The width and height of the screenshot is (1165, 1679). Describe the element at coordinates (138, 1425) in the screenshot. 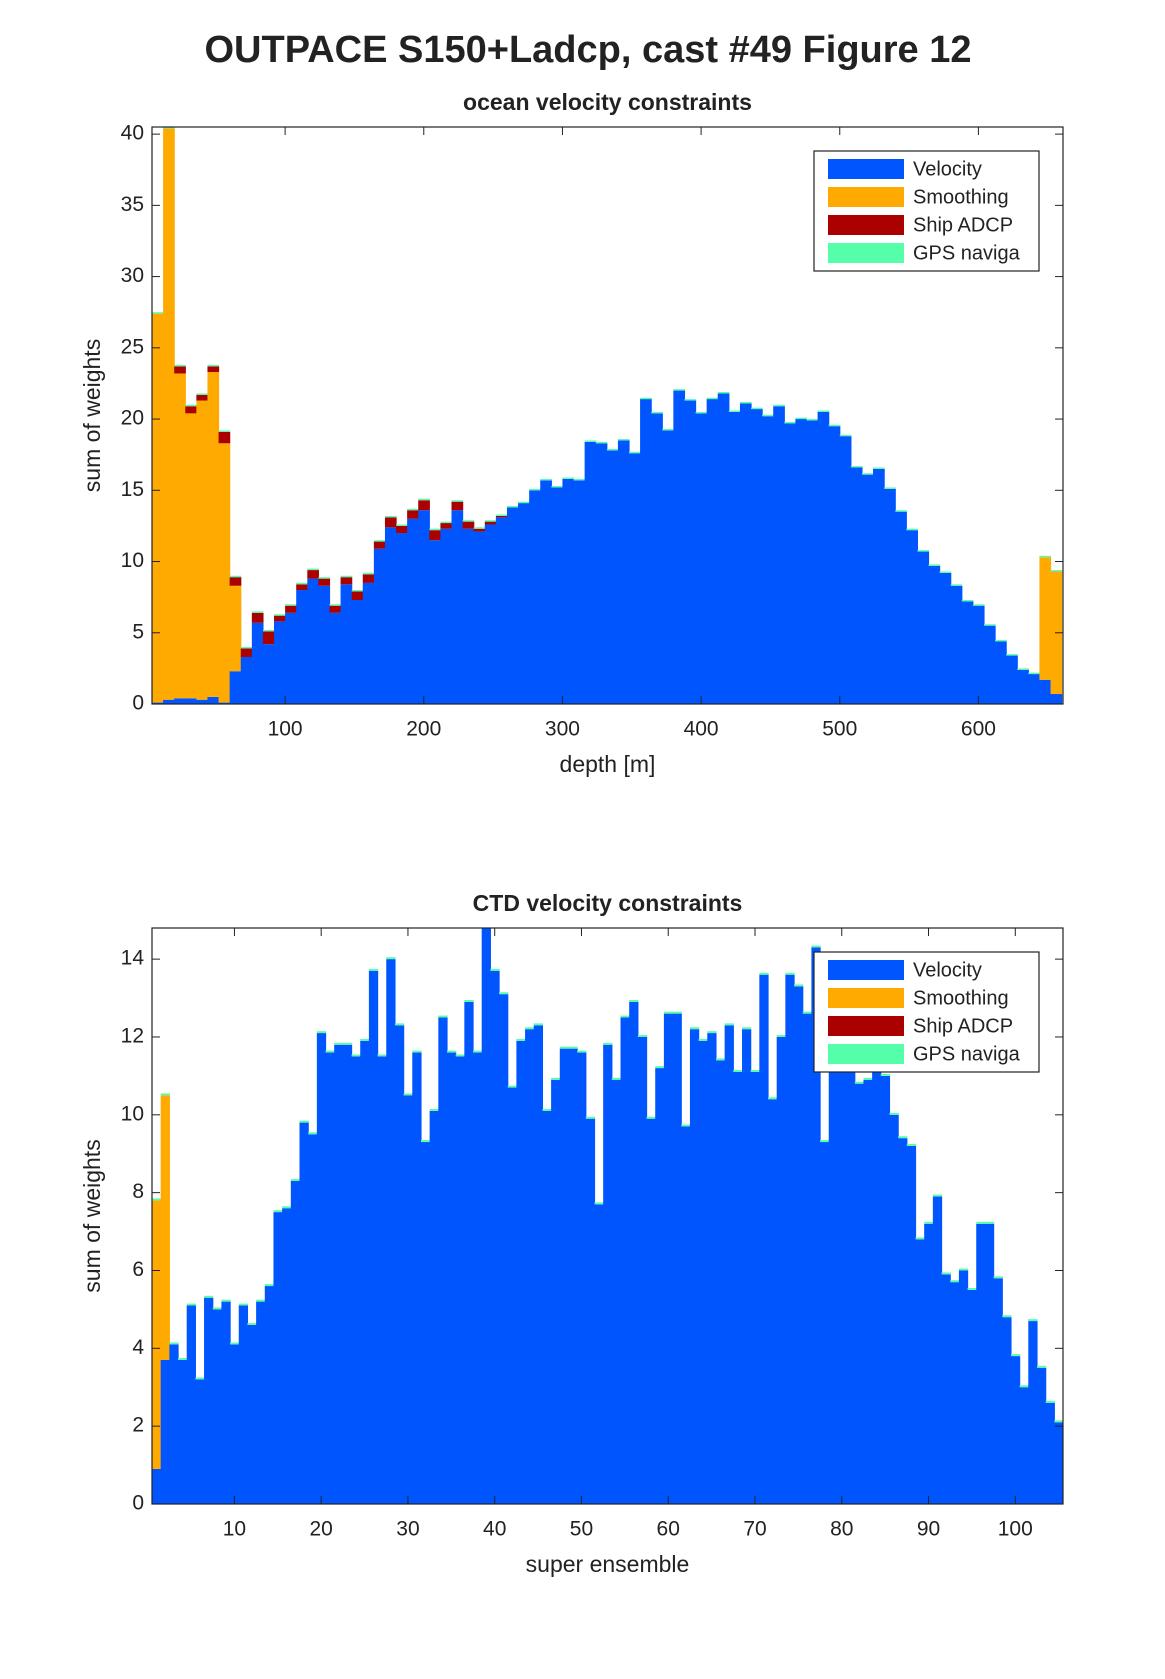

I see `y-tick-label: 2` at that location.